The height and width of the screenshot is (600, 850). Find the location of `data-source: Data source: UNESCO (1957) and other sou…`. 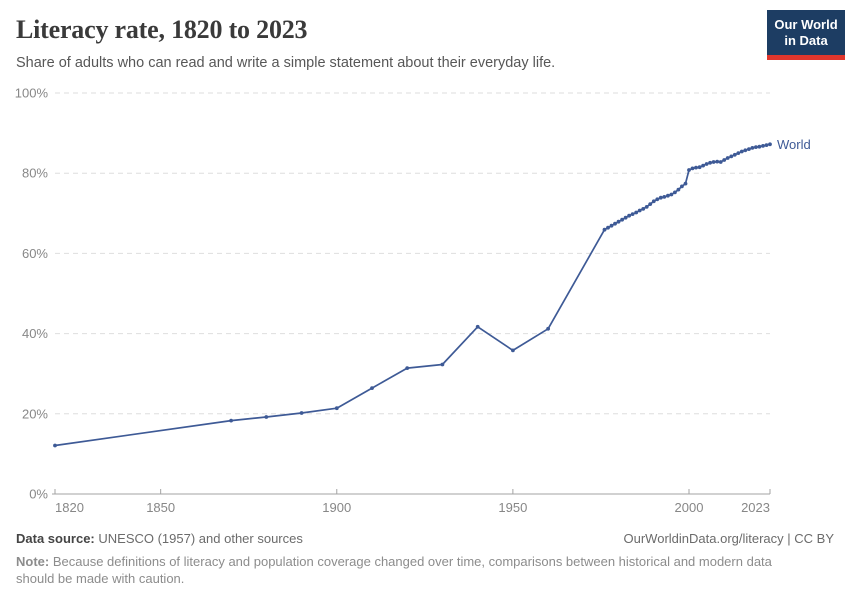

data-source: Data source: UNESCO (1957) and other sou… is located at coordinates (159, 538).